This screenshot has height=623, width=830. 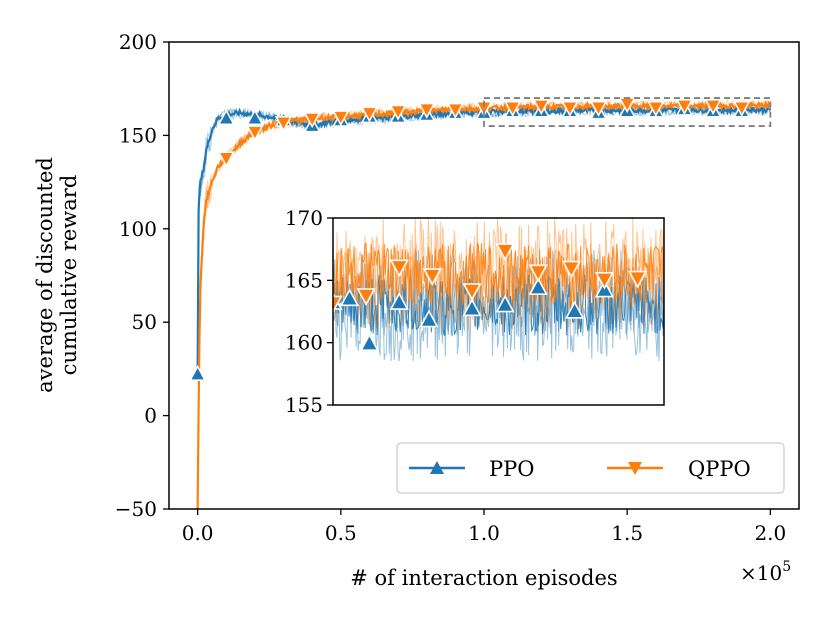 I want to click on x-tick-label-3: 1.5, so click(x=627, y=533).